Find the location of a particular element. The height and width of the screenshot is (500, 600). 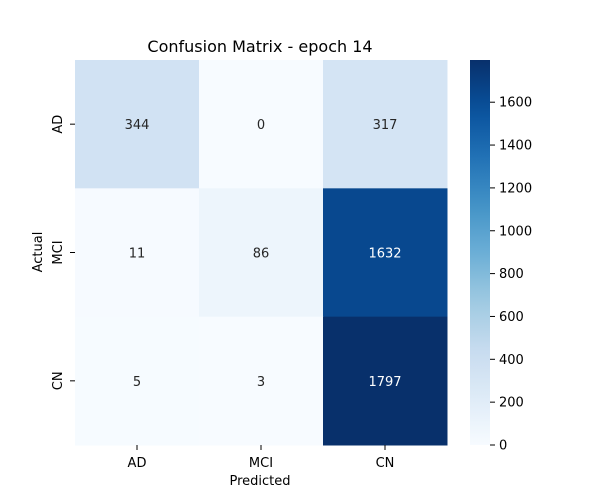

heatmap-cell-MCI-AD is located at coordinates (137, 253).